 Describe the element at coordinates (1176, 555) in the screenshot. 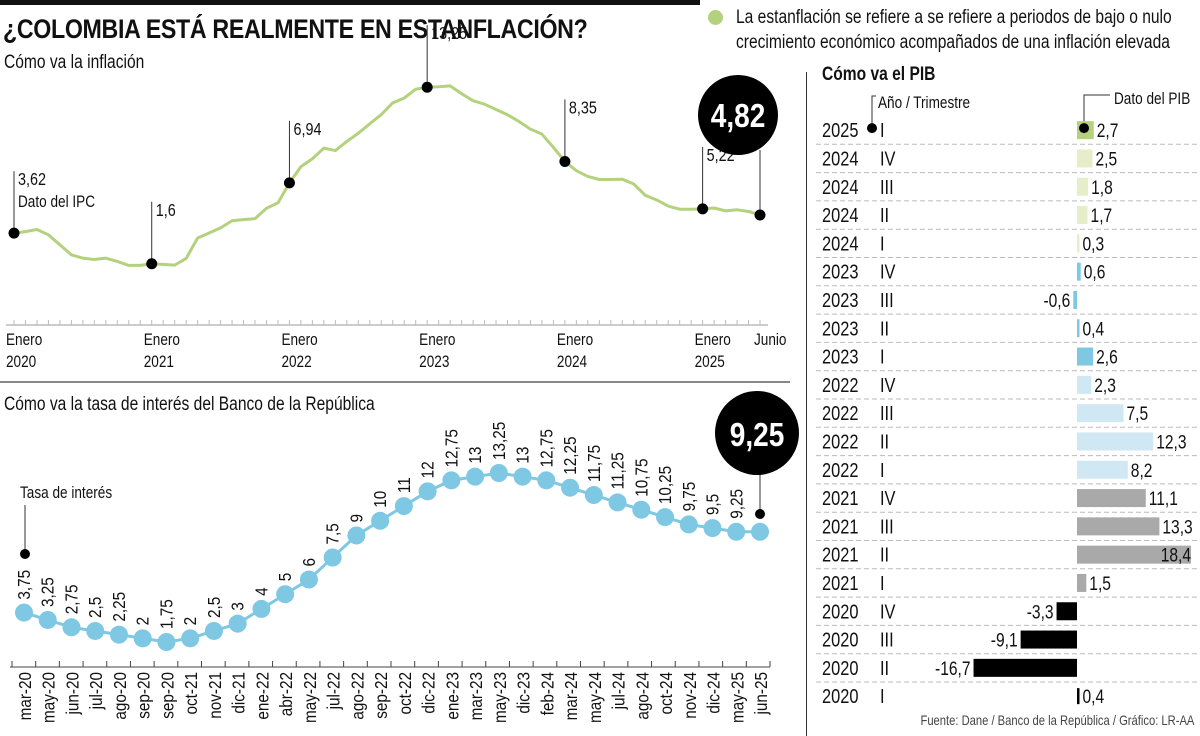

I see `gdp-value: 18,4` at that location.